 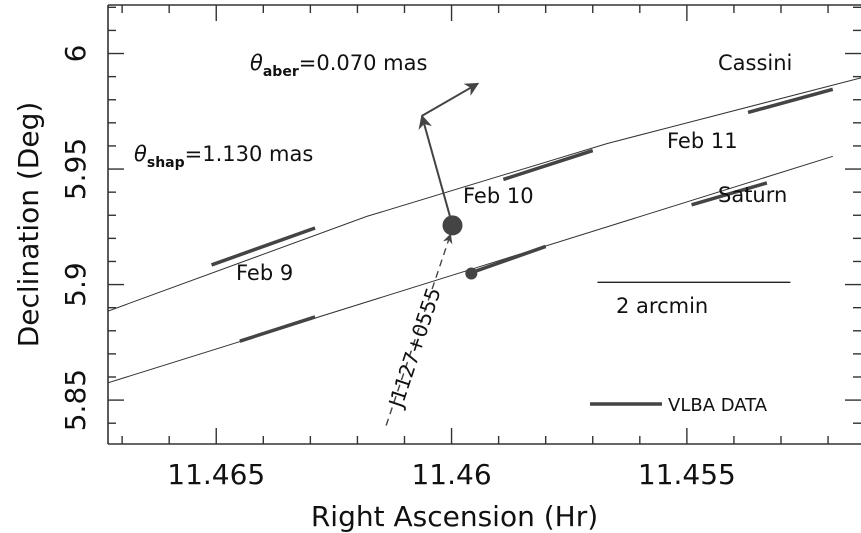 I want to click on x-axis-label: Right Ascension (Hr), so click(x=454, y=516).